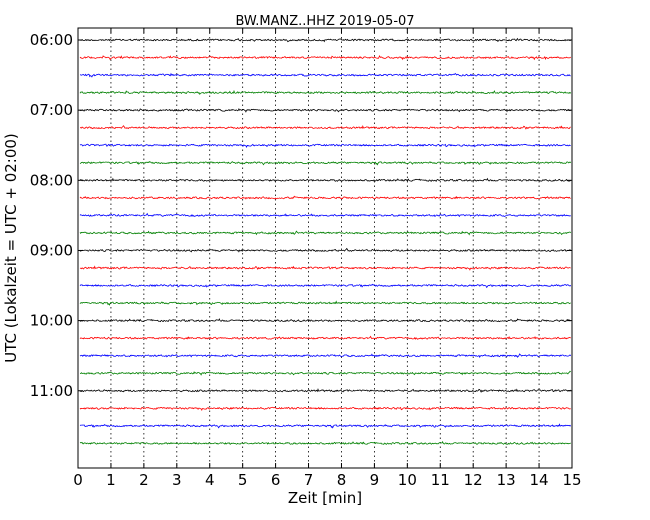 The height and width of the screenshot is (520, 650). Describe the element at coordinates (177, 480) in the screenshot. I see `x-tick-label: 3` at that location.